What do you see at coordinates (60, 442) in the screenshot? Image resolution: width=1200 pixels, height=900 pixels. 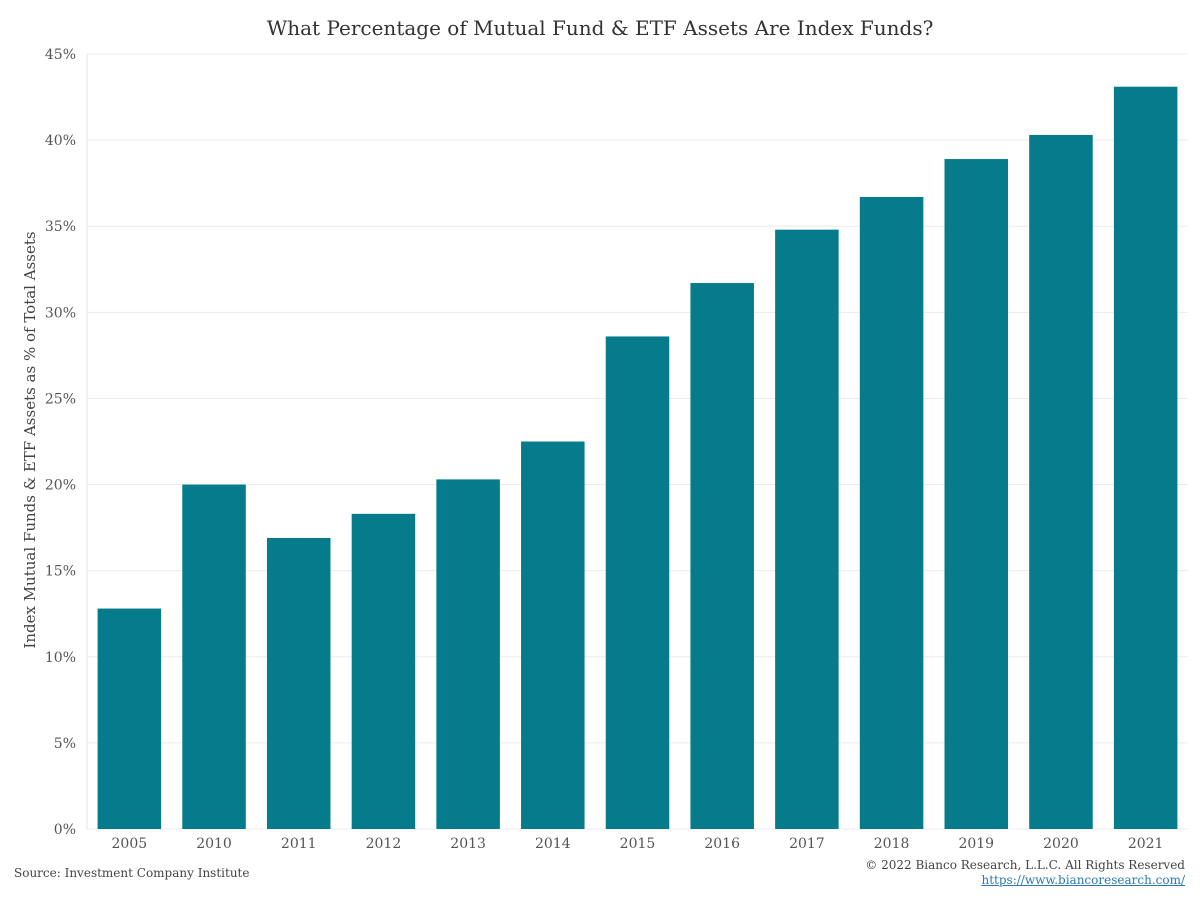 I see `y-axis-ticks: 0% 5% 10% 15% 20% 25% 30% 35% 40% 45%` at bounding box center [60, 442].